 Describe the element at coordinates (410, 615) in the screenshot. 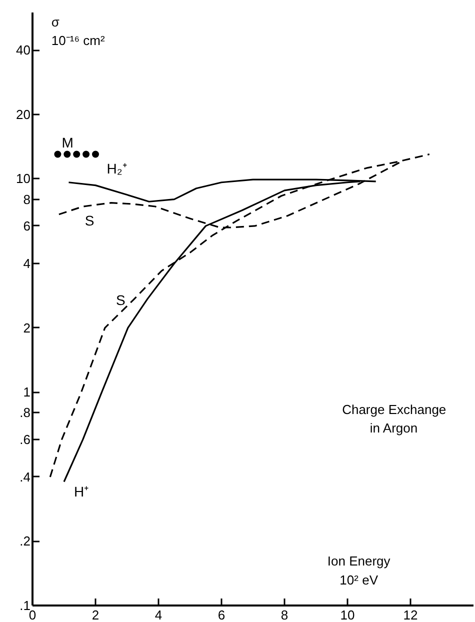

I see `x-tick-label: 12` at that location.